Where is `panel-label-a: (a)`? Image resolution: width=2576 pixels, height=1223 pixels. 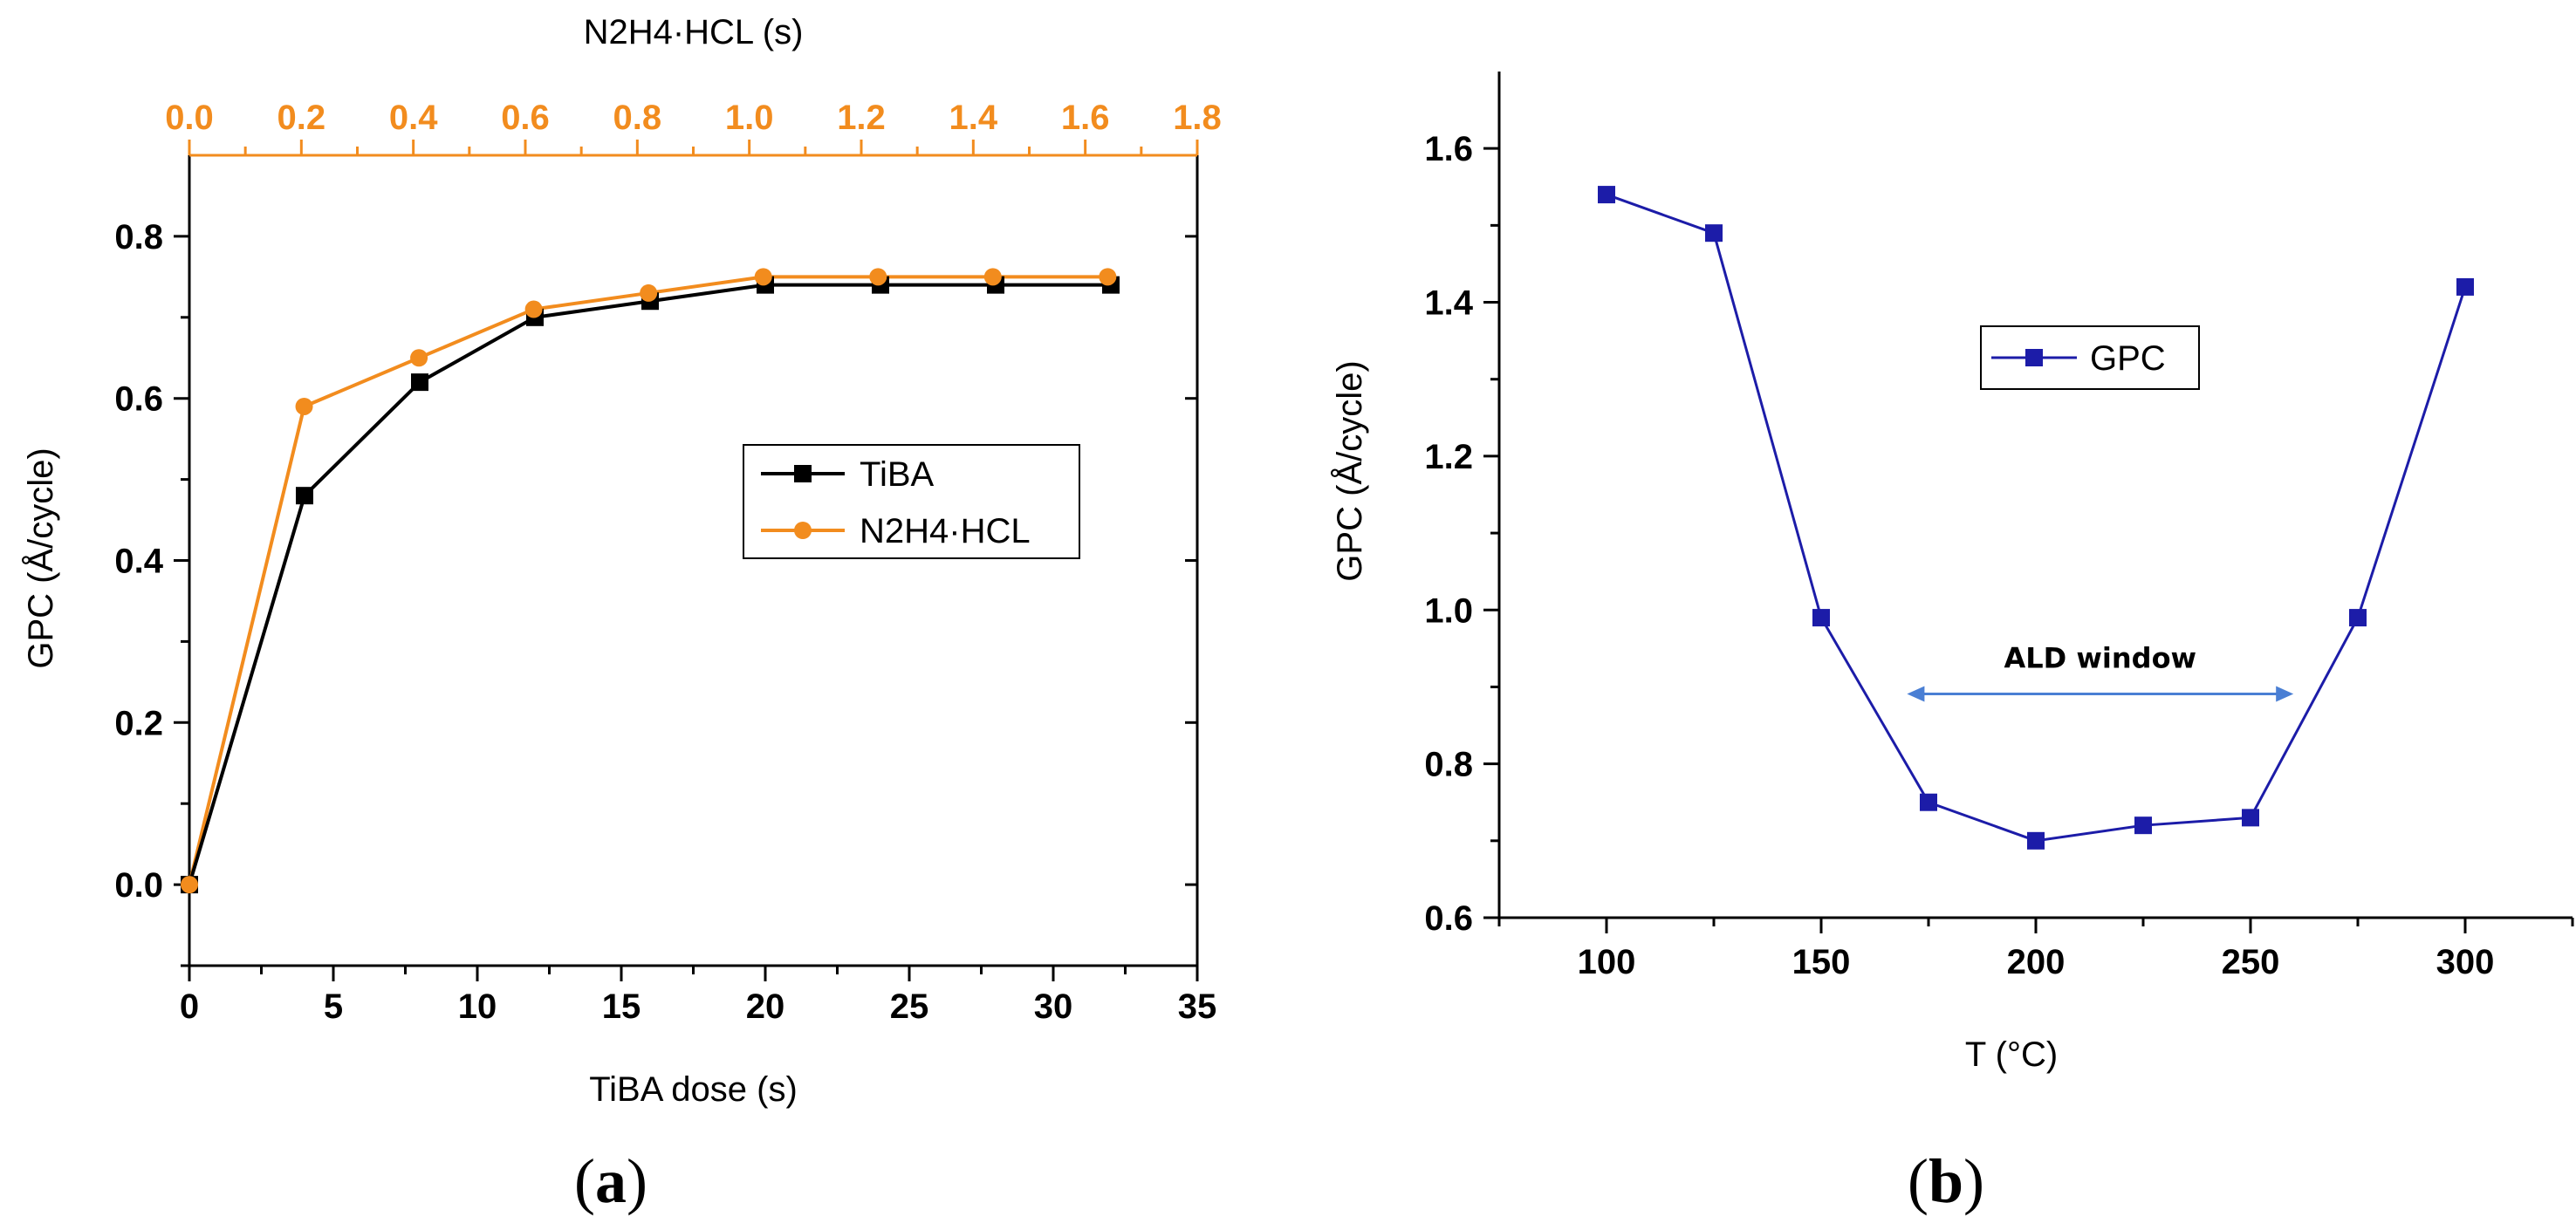 panel-label-a: (a) is located at coordinates (610, 1181).